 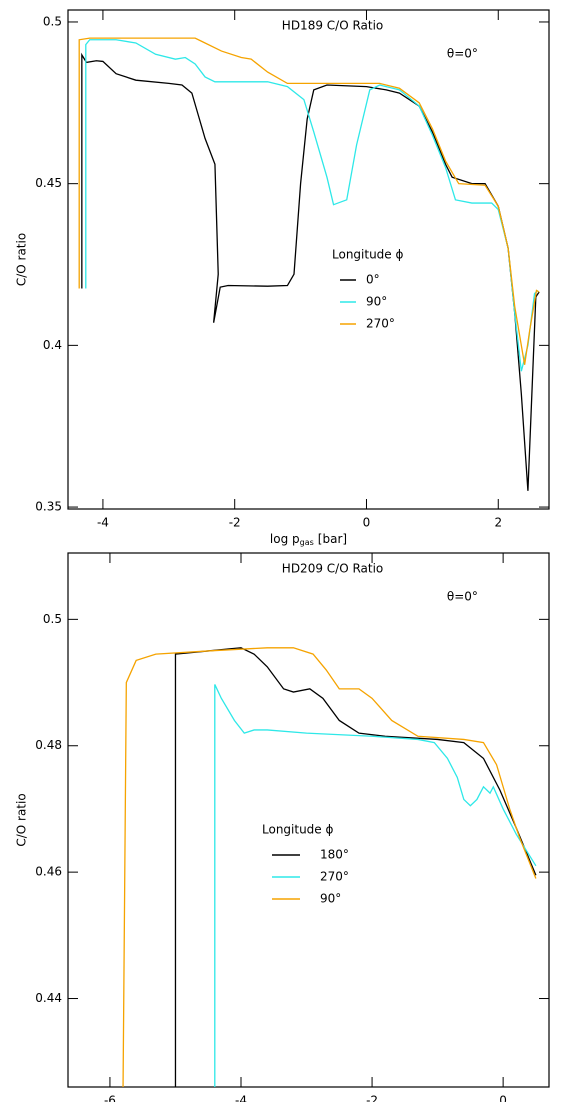 What do you see at coordinates (498, 523) in the screenshot?
I see `x-tick-label: 2` at bounding box center [498, 523].